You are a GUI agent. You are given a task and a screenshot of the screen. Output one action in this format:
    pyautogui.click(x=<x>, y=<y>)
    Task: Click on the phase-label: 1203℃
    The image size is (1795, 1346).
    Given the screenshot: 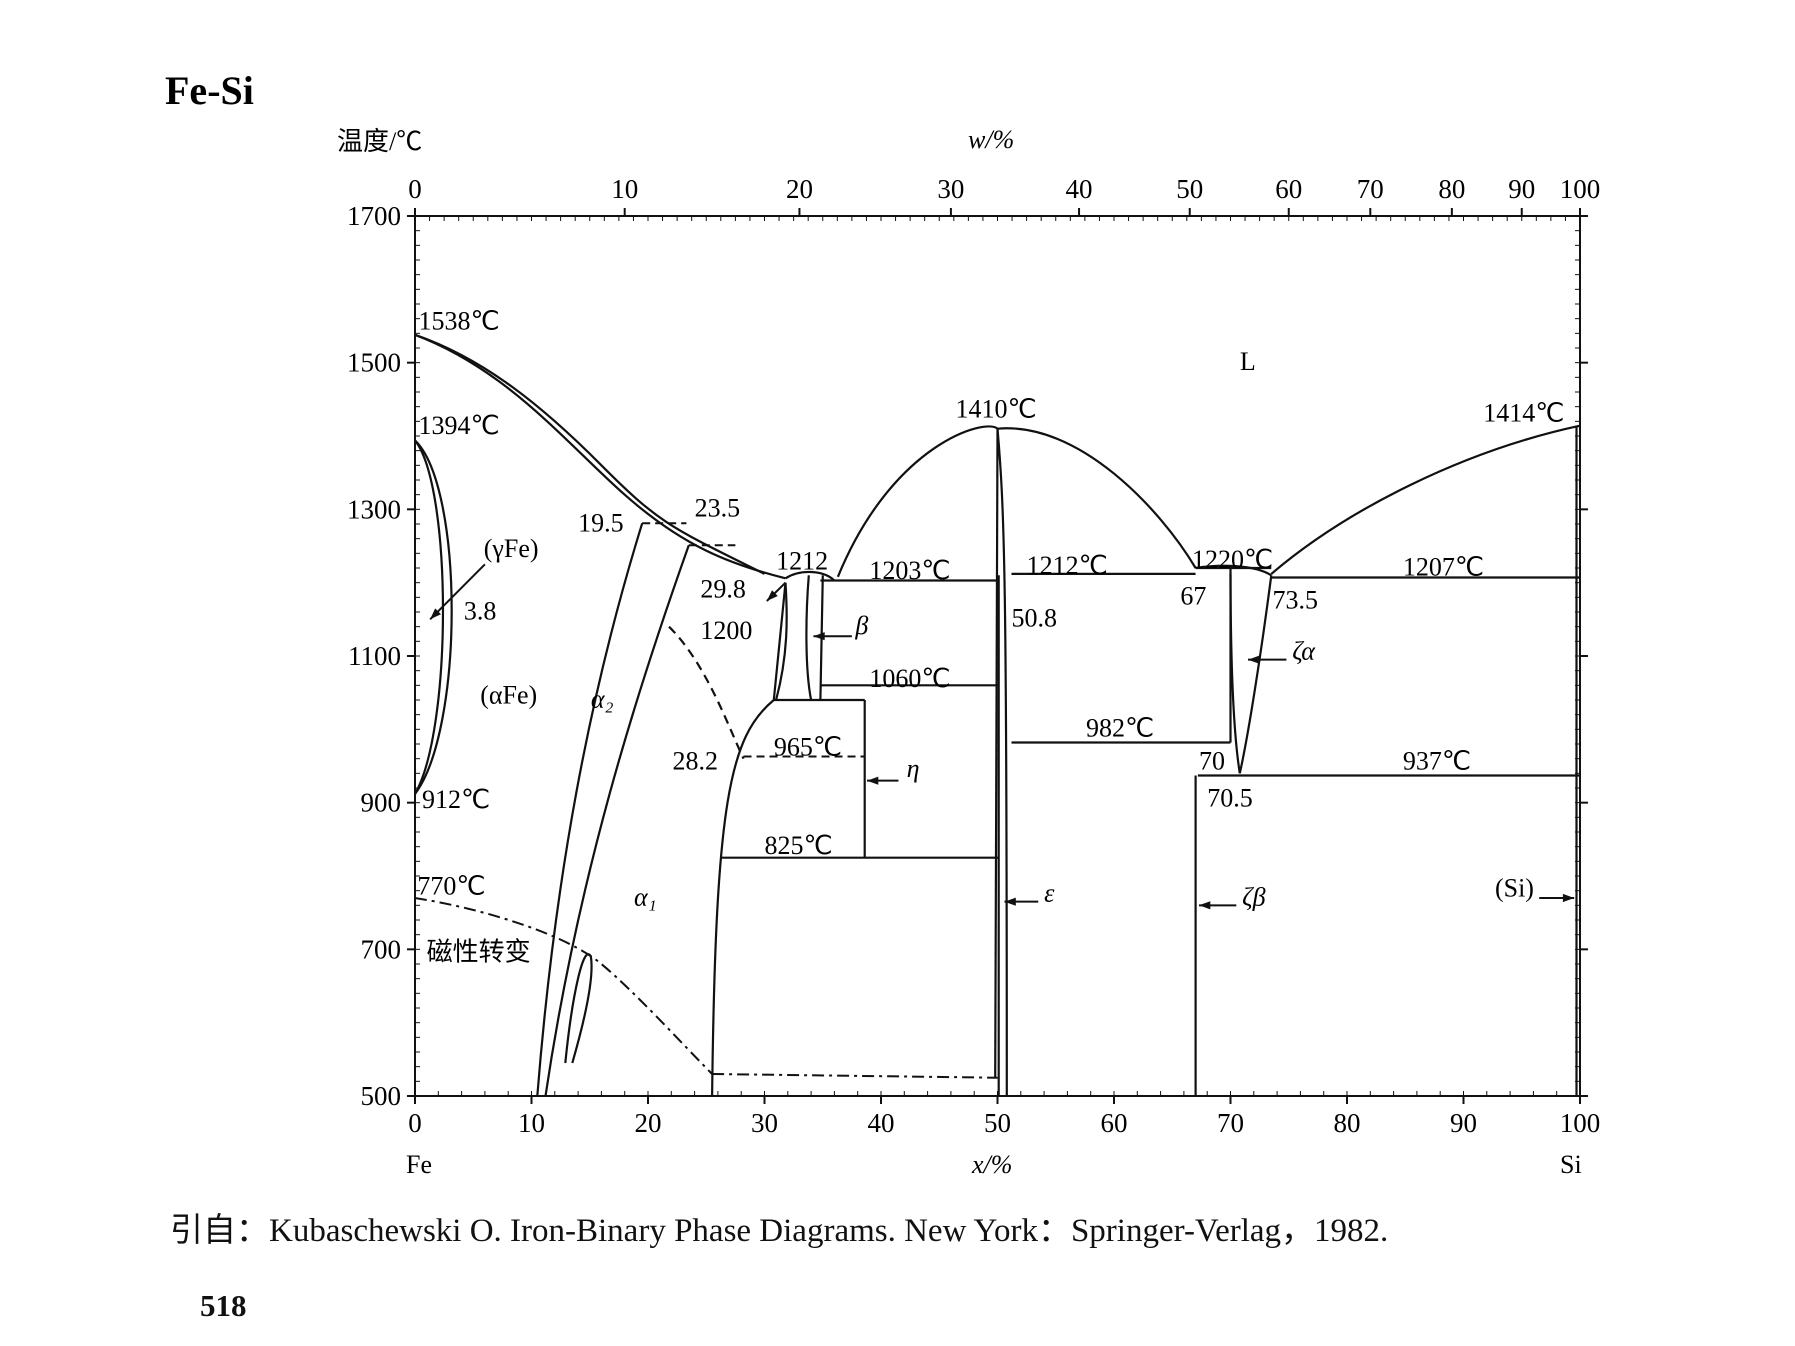 What is the action you would take?
    pyautogui.click(x=909, y=570)
    